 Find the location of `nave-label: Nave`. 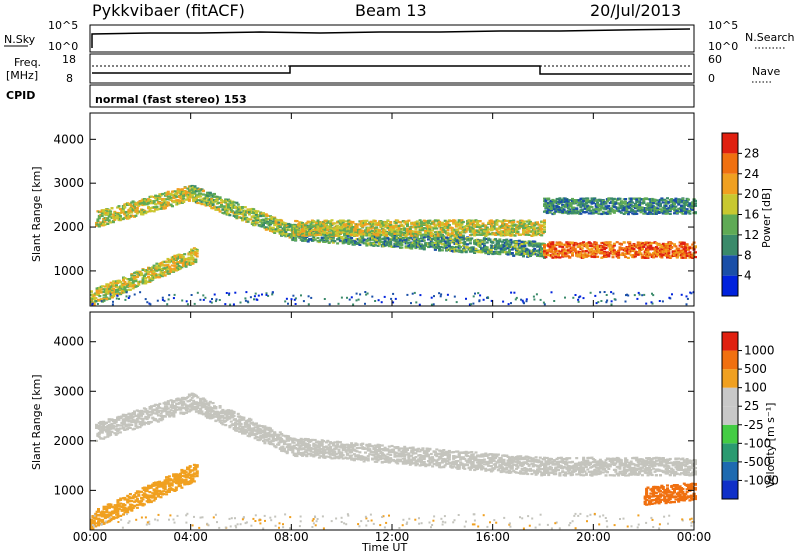

nave-label: Nave is located at coordinates (766, 71).